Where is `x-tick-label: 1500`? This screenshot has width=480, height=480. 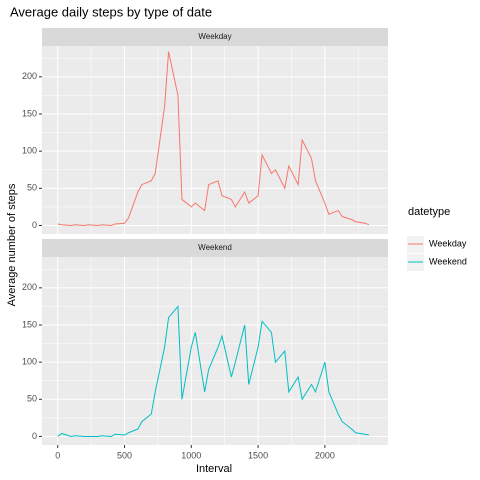
x-tick-label: 1500 is located at coordinates (258, 455).